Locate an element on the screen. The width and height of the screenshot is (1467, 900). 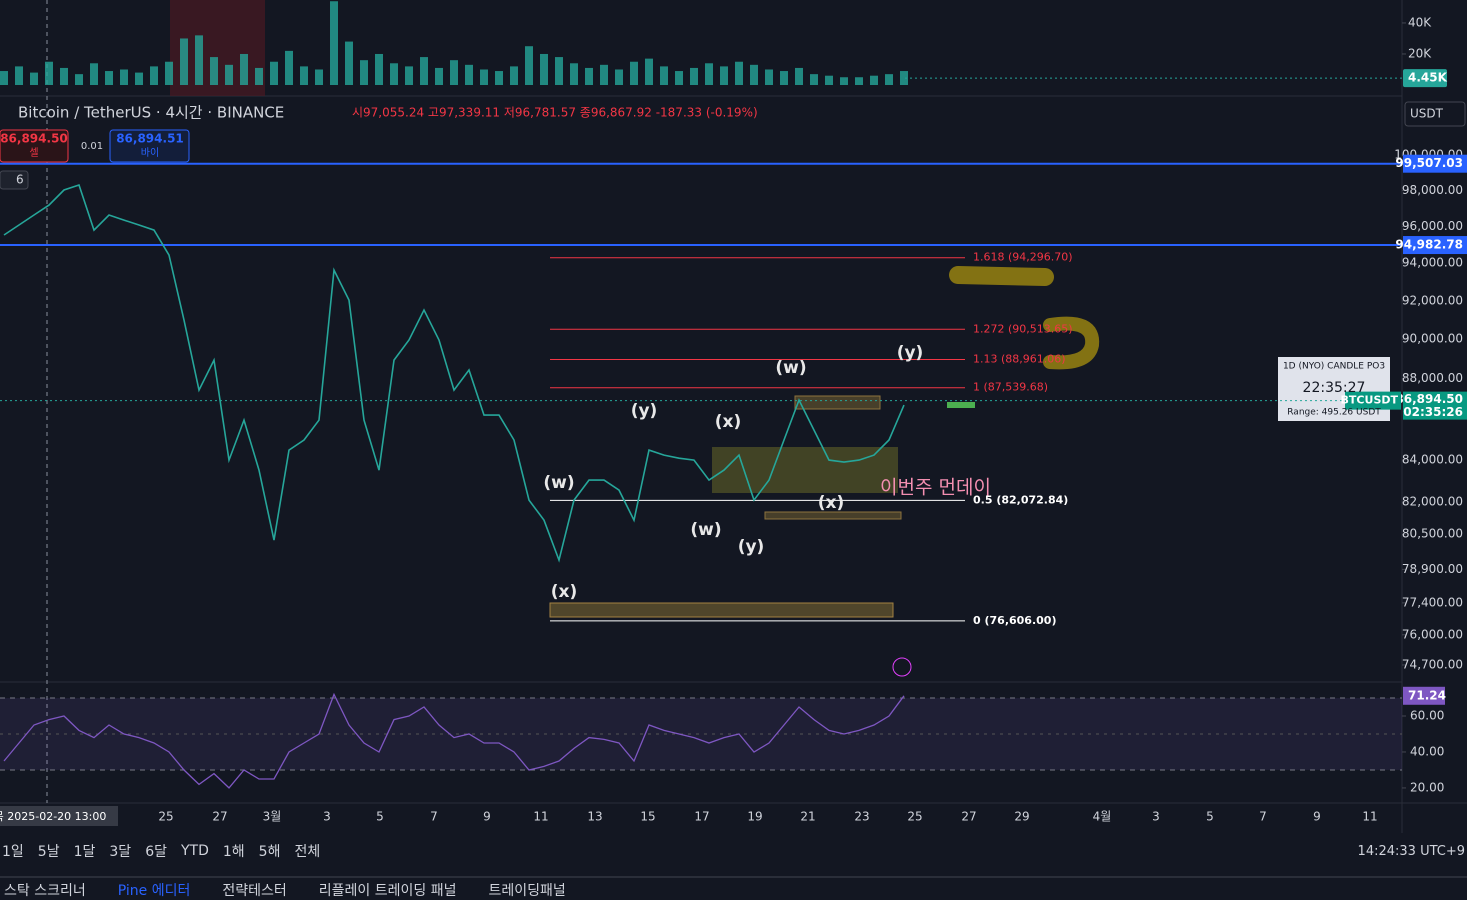
currency-select is located at coordinates (1435, 114).